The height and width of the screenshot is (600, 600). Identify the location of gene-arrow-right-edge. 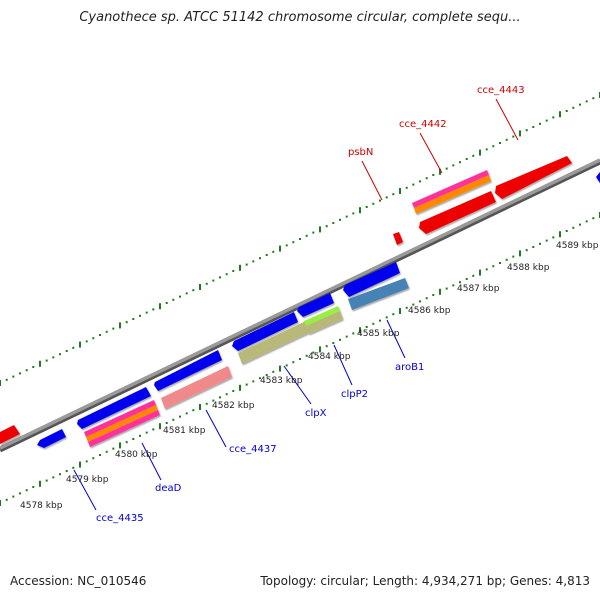
(598, 177).